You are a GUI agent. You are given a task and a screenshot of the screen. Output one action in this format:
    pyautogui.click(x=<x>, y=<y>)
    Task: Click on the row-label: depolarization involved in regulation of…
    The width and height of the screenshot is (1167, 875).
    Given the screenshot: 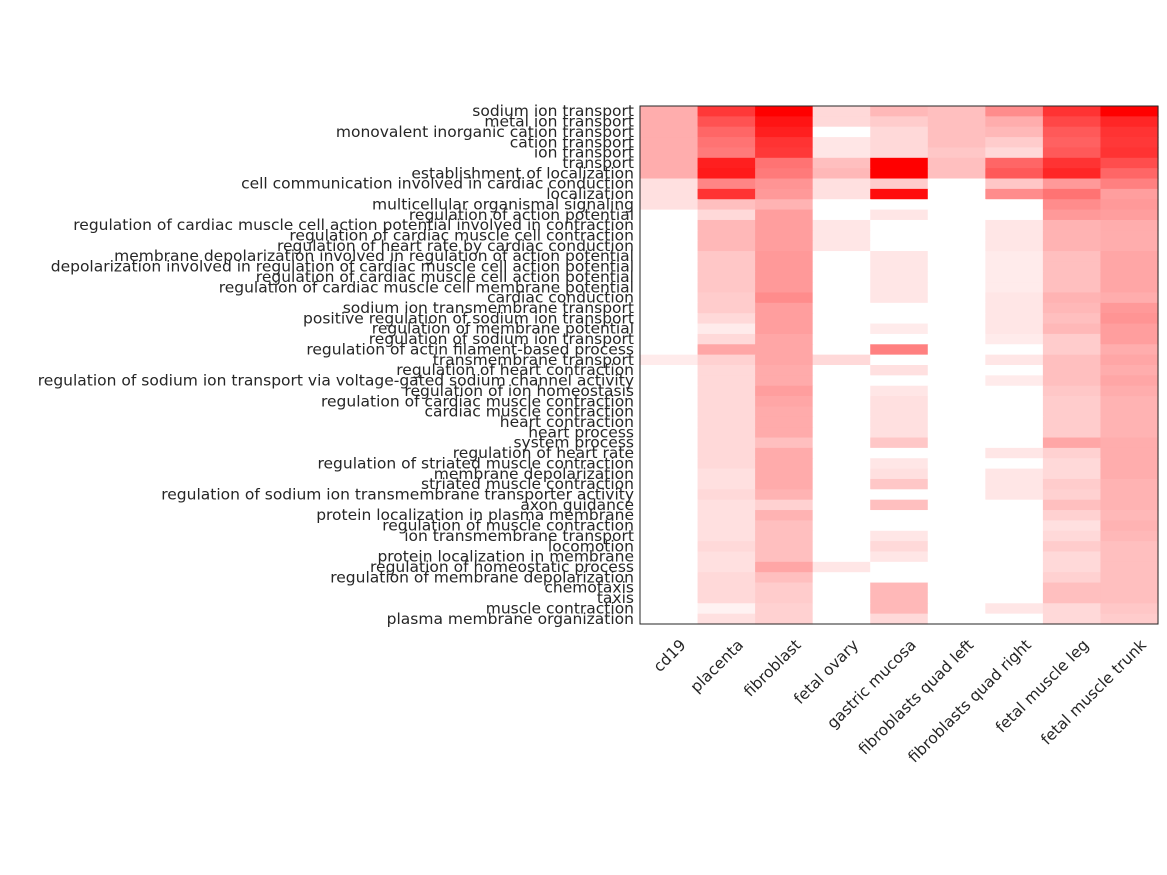 What is the action you would take?
    pyautogui.click(x=342, y=267)
    